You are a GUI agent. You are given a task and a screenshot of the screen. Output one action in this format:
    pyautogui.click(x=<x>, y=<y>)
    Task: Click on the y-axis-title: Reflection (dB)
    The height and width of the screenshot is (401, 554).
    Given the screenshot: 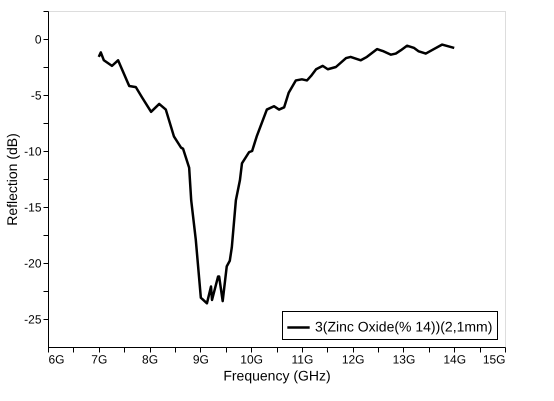 What is the action you would take?
    pyautogui.click(x=12, y=179)
    